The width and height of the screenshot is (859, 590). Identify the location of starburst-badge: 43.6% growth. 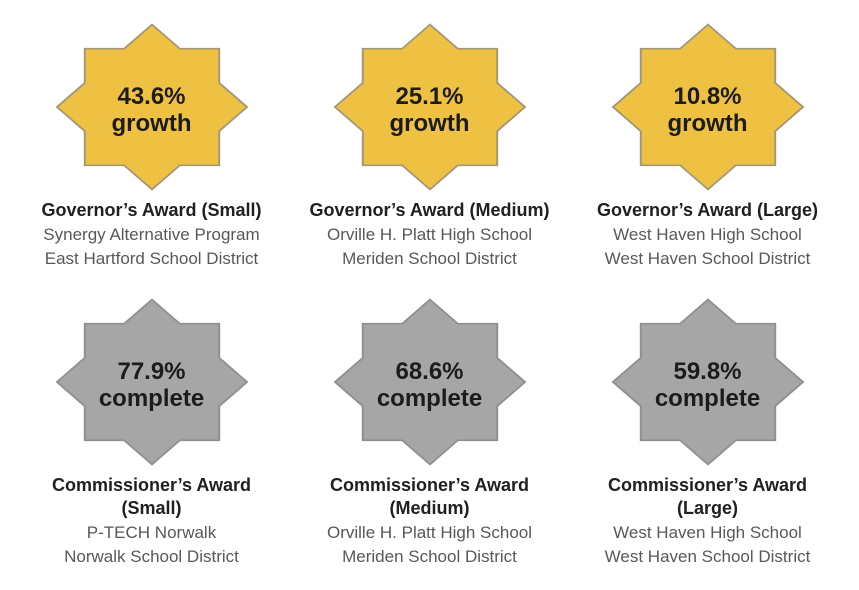
(152, 107).